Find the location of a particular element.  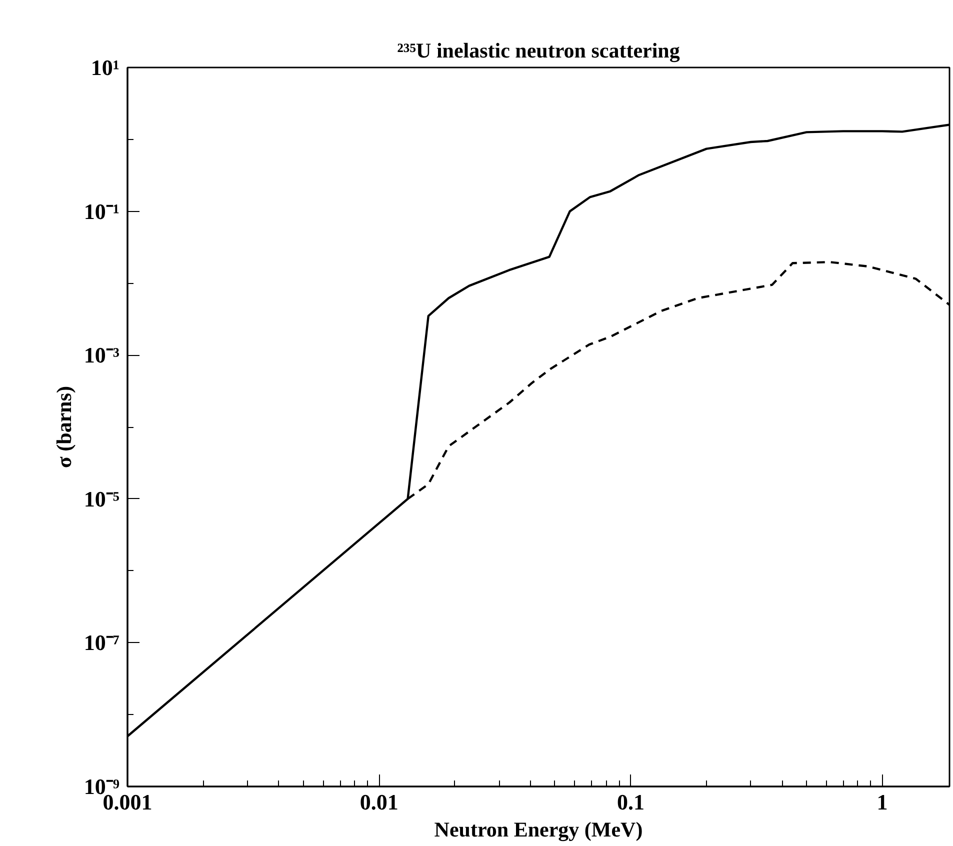

x-axis-title: Neutron Energy (MeV) is located at coordinates (538, 830).